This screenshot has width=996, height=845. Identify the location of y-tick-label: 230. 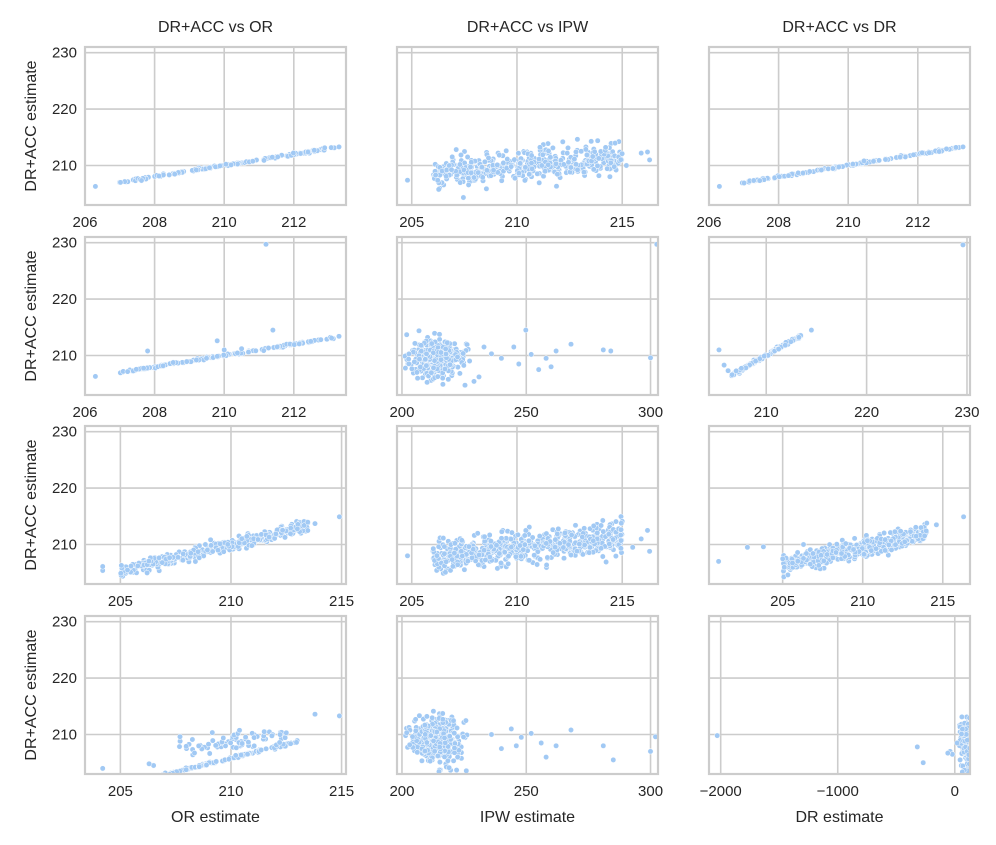
(64, 432).